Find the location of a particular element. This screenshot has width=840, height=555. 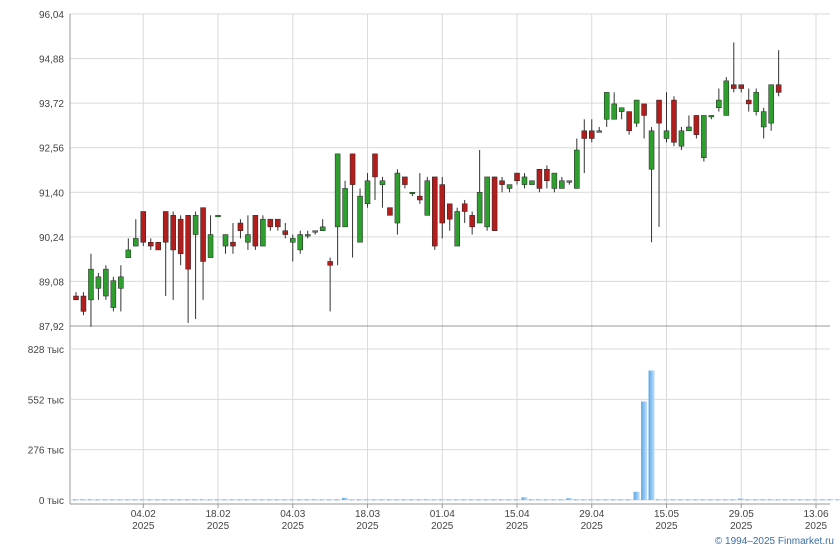

volume-tick-label: 828 тыс is located at coordinates (46, 350).